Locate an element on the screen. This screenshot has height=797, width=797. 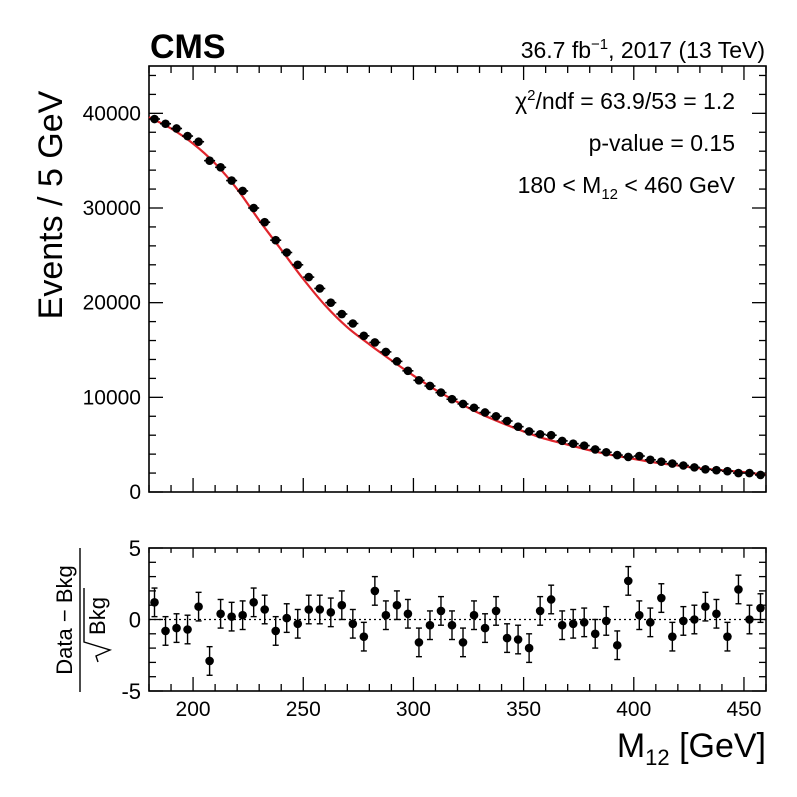
x-tick-labels: 200 250 300 350 400 450 is located at coordinates (469, 709).